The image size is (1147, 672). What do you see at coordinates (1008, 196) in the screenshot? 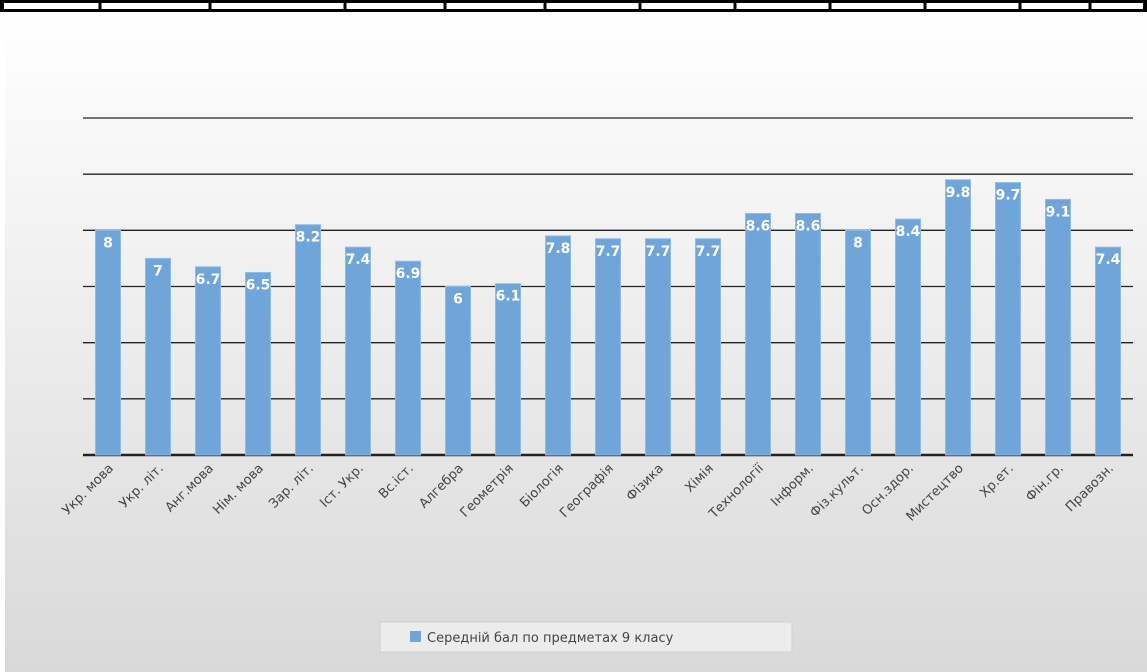
I see `data-label: 9.7` at bounding box center [1008, 196].